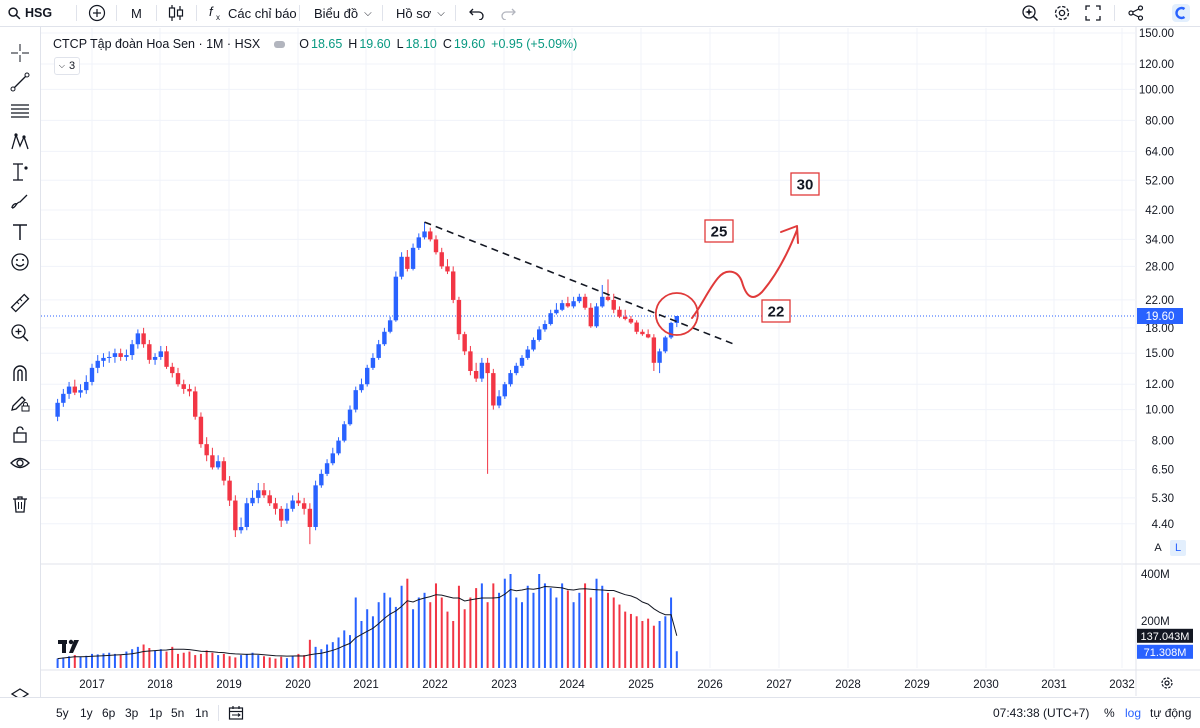 This screenshot has width=1200, height=728. I want to click on low-value: 18.10, so click(421, 44).